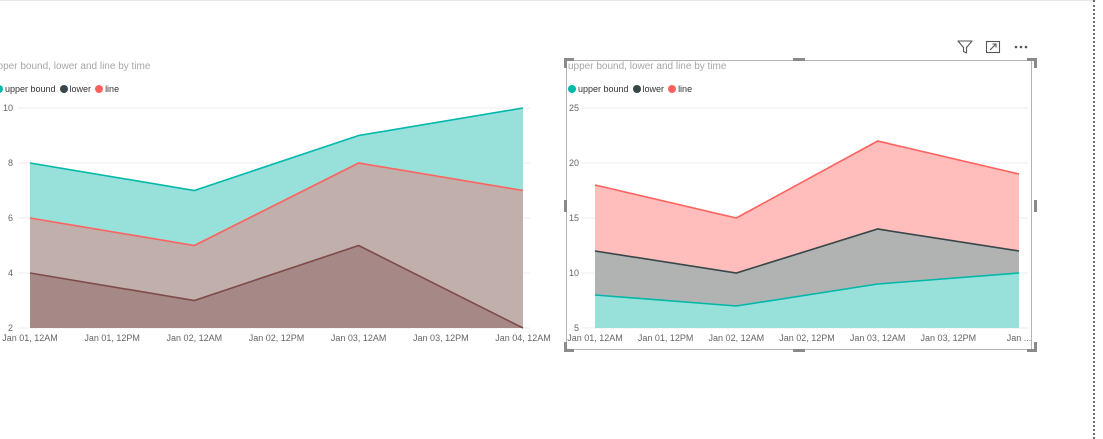 The height and width of the screenshot is (439, 1103). Describe the element at coordinates (1032, 59) in the screenshot. I see `resize-handle-top-right` at that location.